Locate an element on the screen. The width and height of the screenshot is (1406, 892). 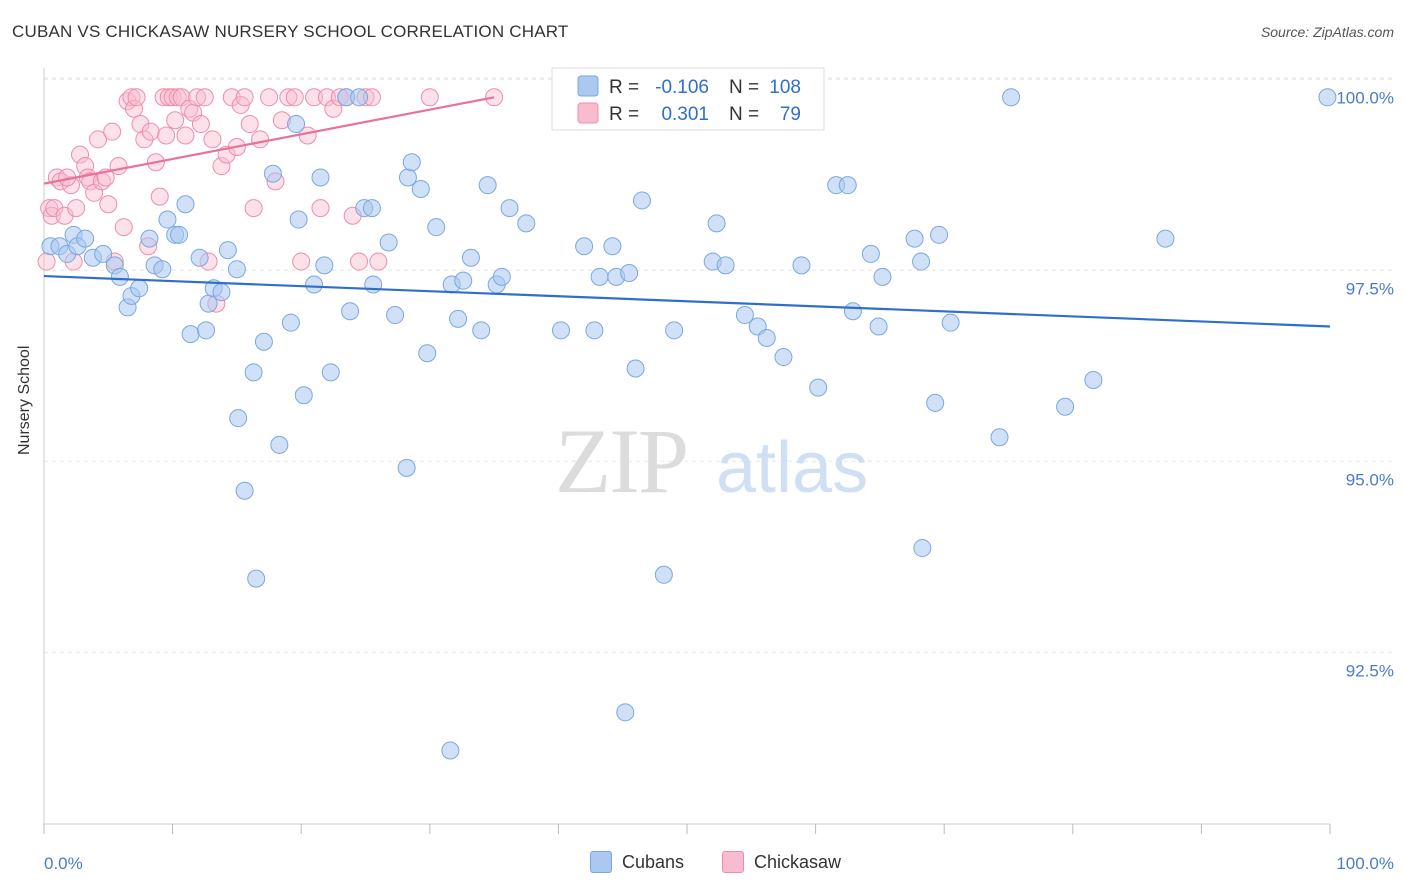
legend-item-cubans: Cubans is located at coordinates (637, 862).